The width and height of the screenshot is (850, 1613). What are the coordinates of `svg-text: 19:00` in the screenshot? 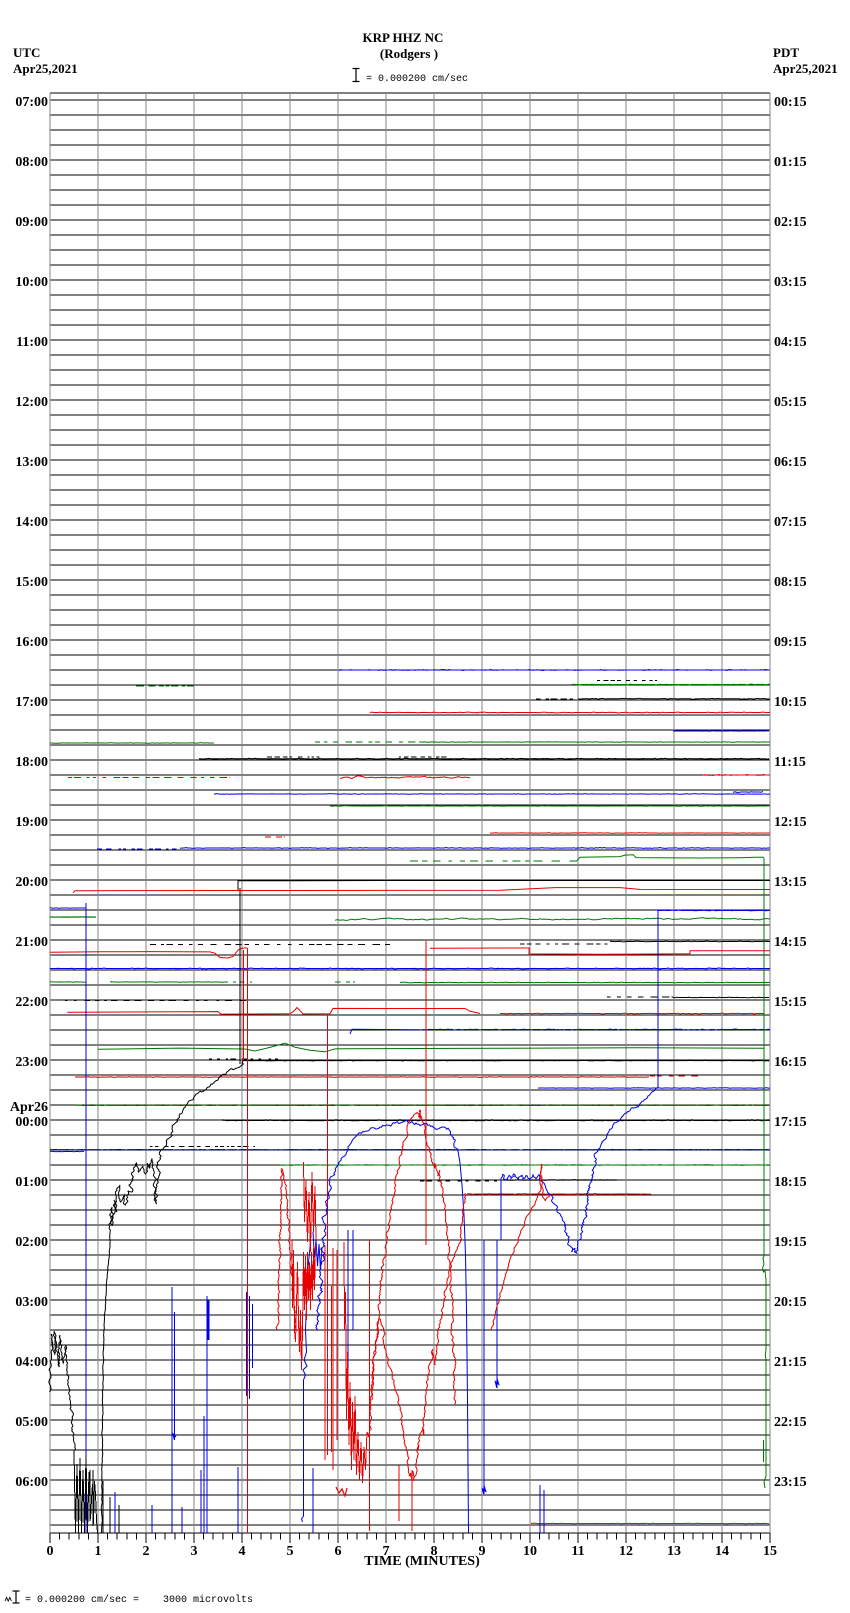 It's located at (31, 822).